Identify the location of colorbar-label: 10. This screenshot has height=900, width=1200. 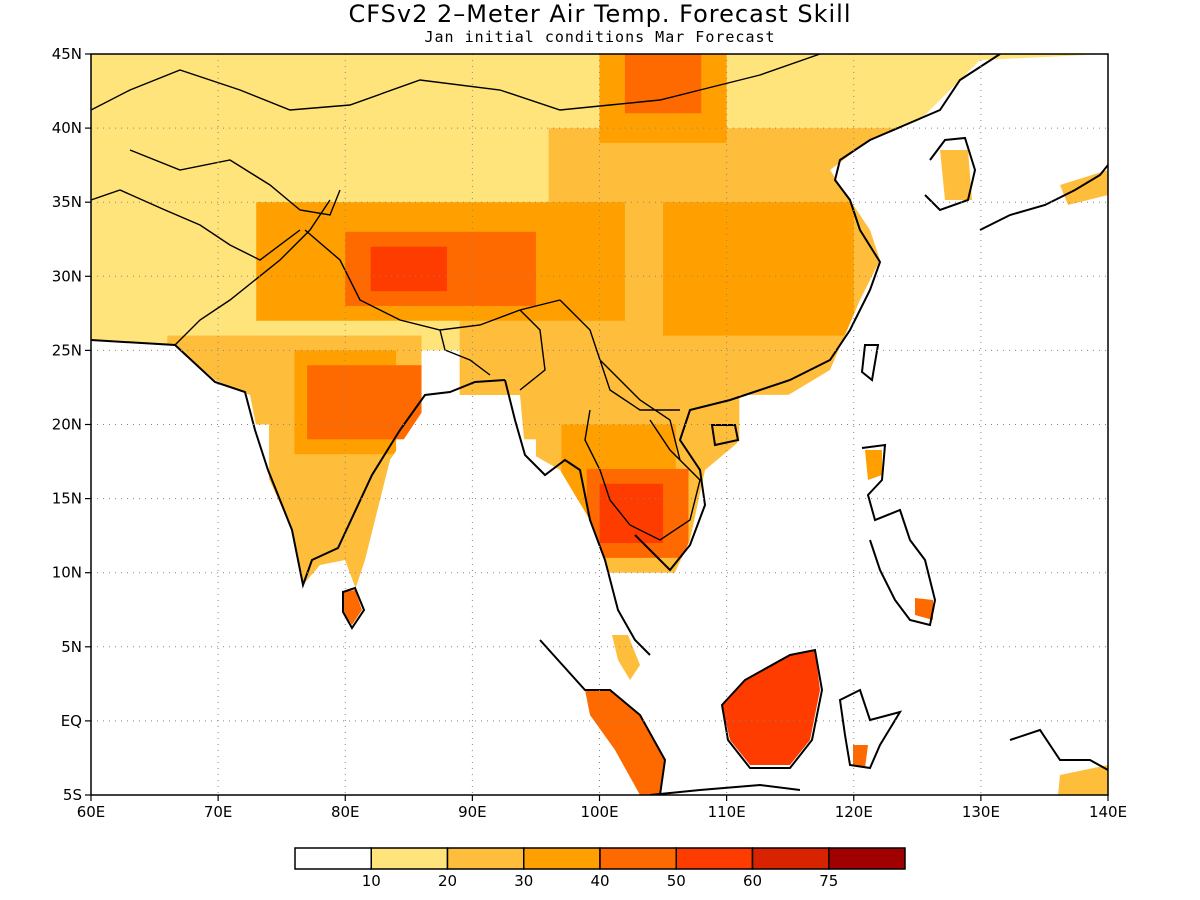
(371, 881).